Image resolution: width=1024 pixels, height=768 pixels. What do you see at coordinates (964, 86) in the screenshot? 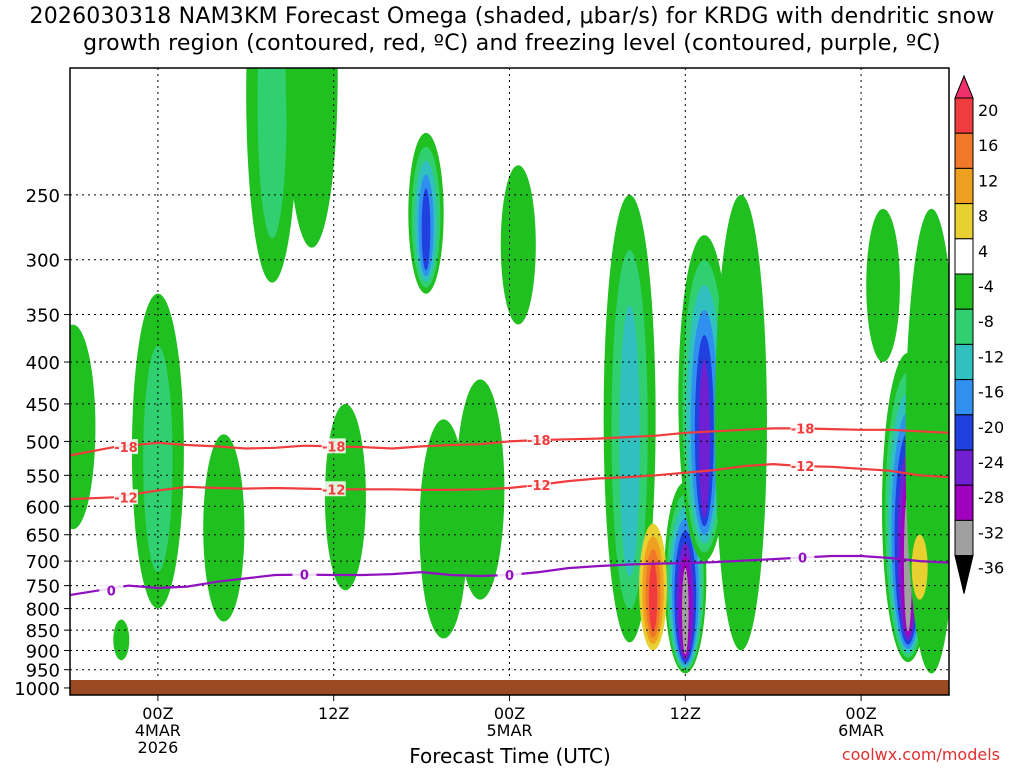
I see `colorbar-arrow-top` at bounding box center [964, 86].